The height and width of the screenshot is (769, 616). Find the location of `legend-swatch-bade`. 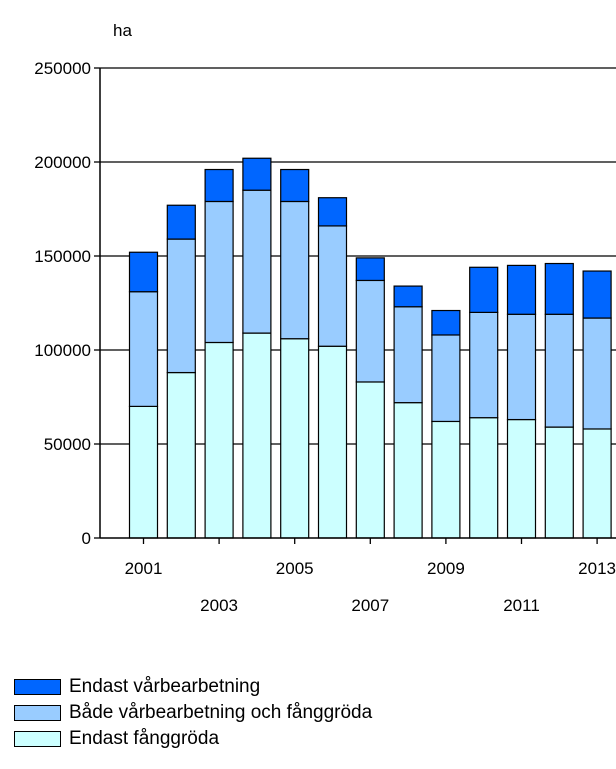

legend-swatch-bade is located at coordinates (37, 713).